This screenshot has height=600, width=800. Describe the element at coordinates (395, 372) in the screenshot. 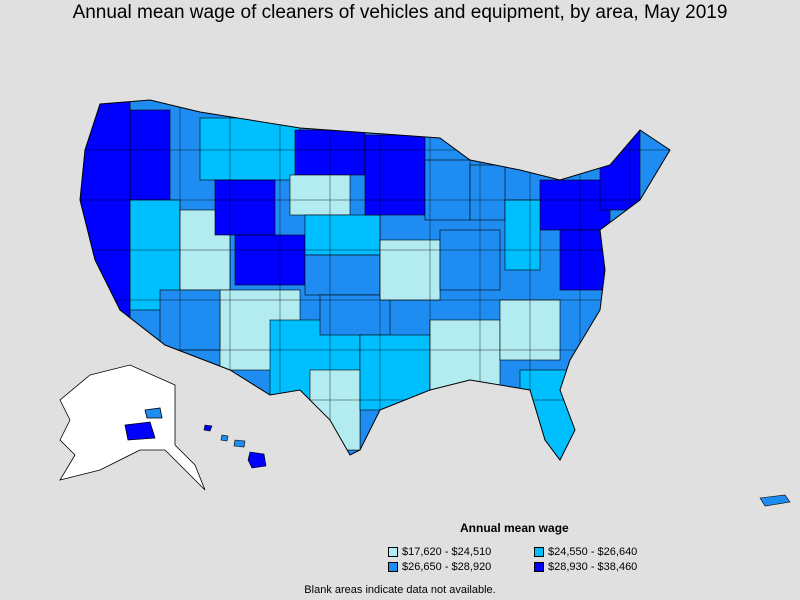

I see `region-louisiana-arkansas` at that location.